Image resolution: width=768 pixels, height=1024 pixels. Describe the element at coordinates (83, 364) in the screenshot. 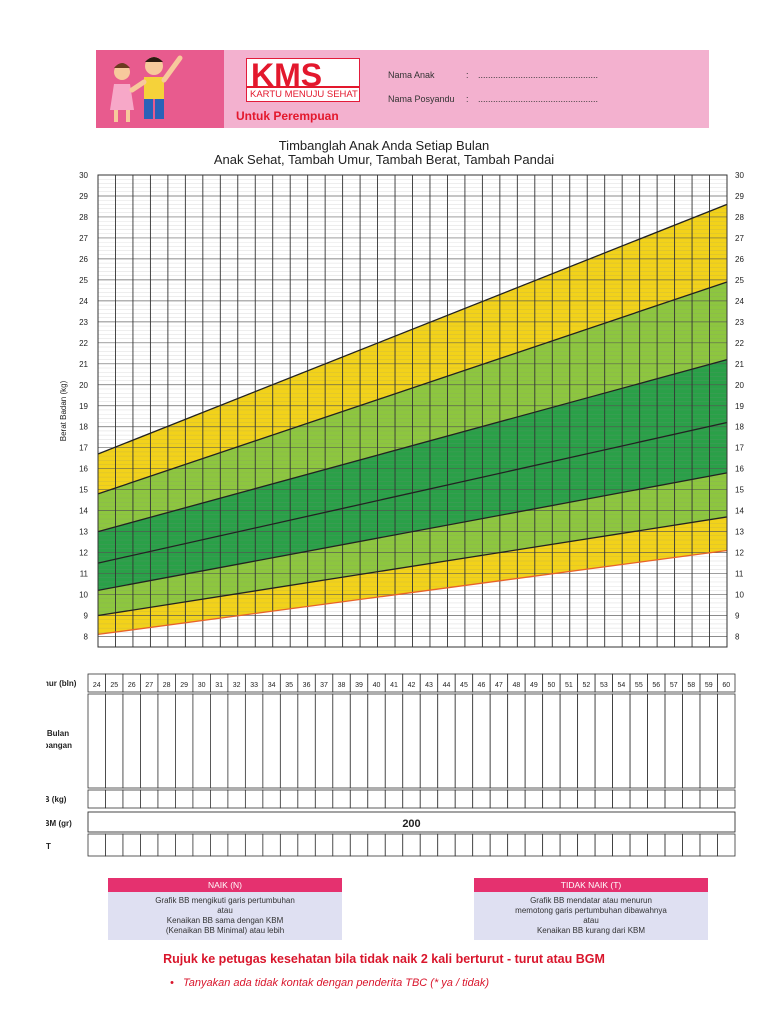

I see `y-tick-label-left: 21` at that location.